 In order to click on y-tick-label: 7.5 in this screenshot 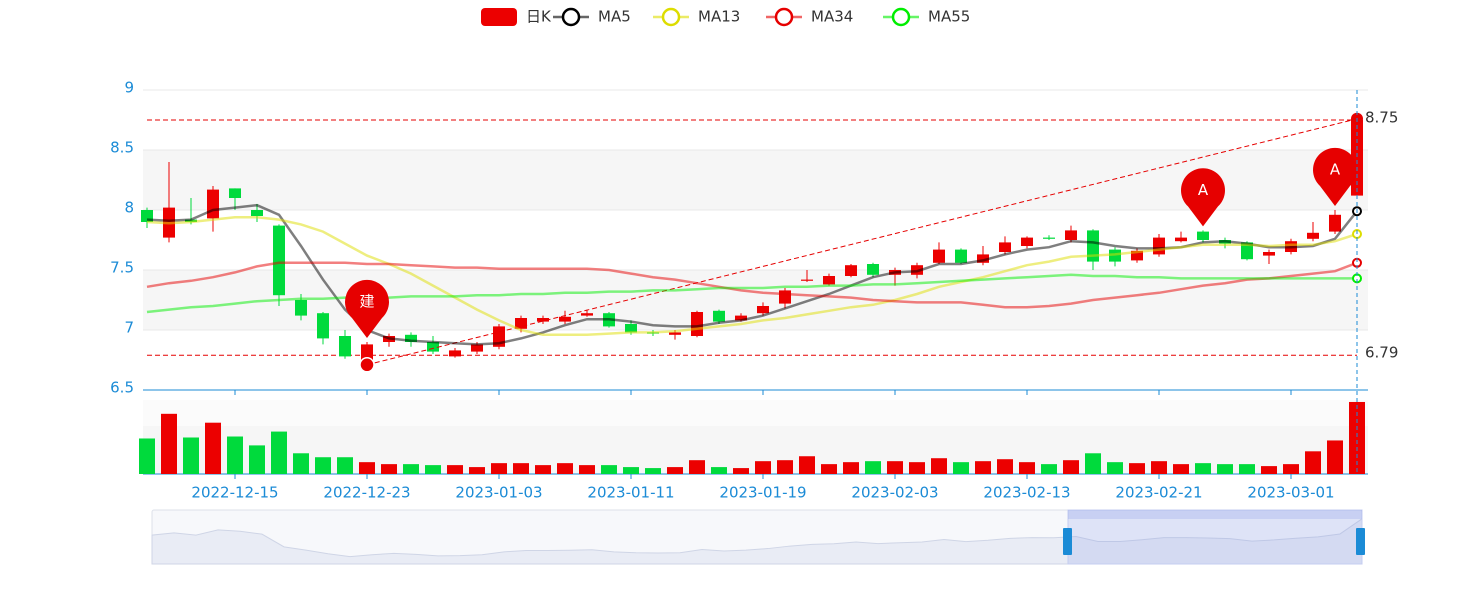, I will do `click(122, 268)`.